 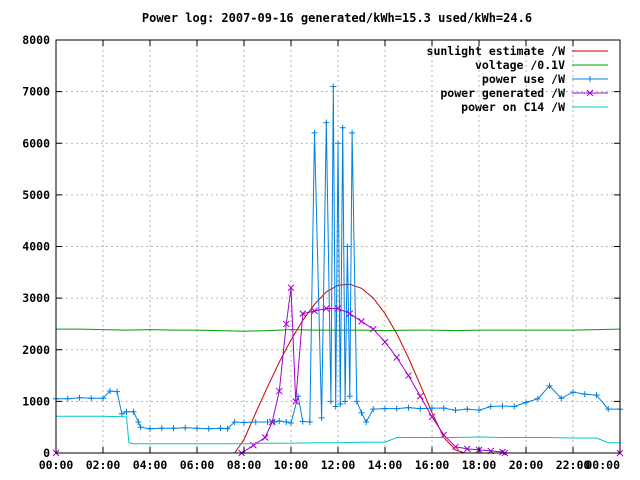 What do you see at coordinates (523, 79) in the screenshot?
I see `legend-label-2: power use /W` at bounding box center [523, 79].